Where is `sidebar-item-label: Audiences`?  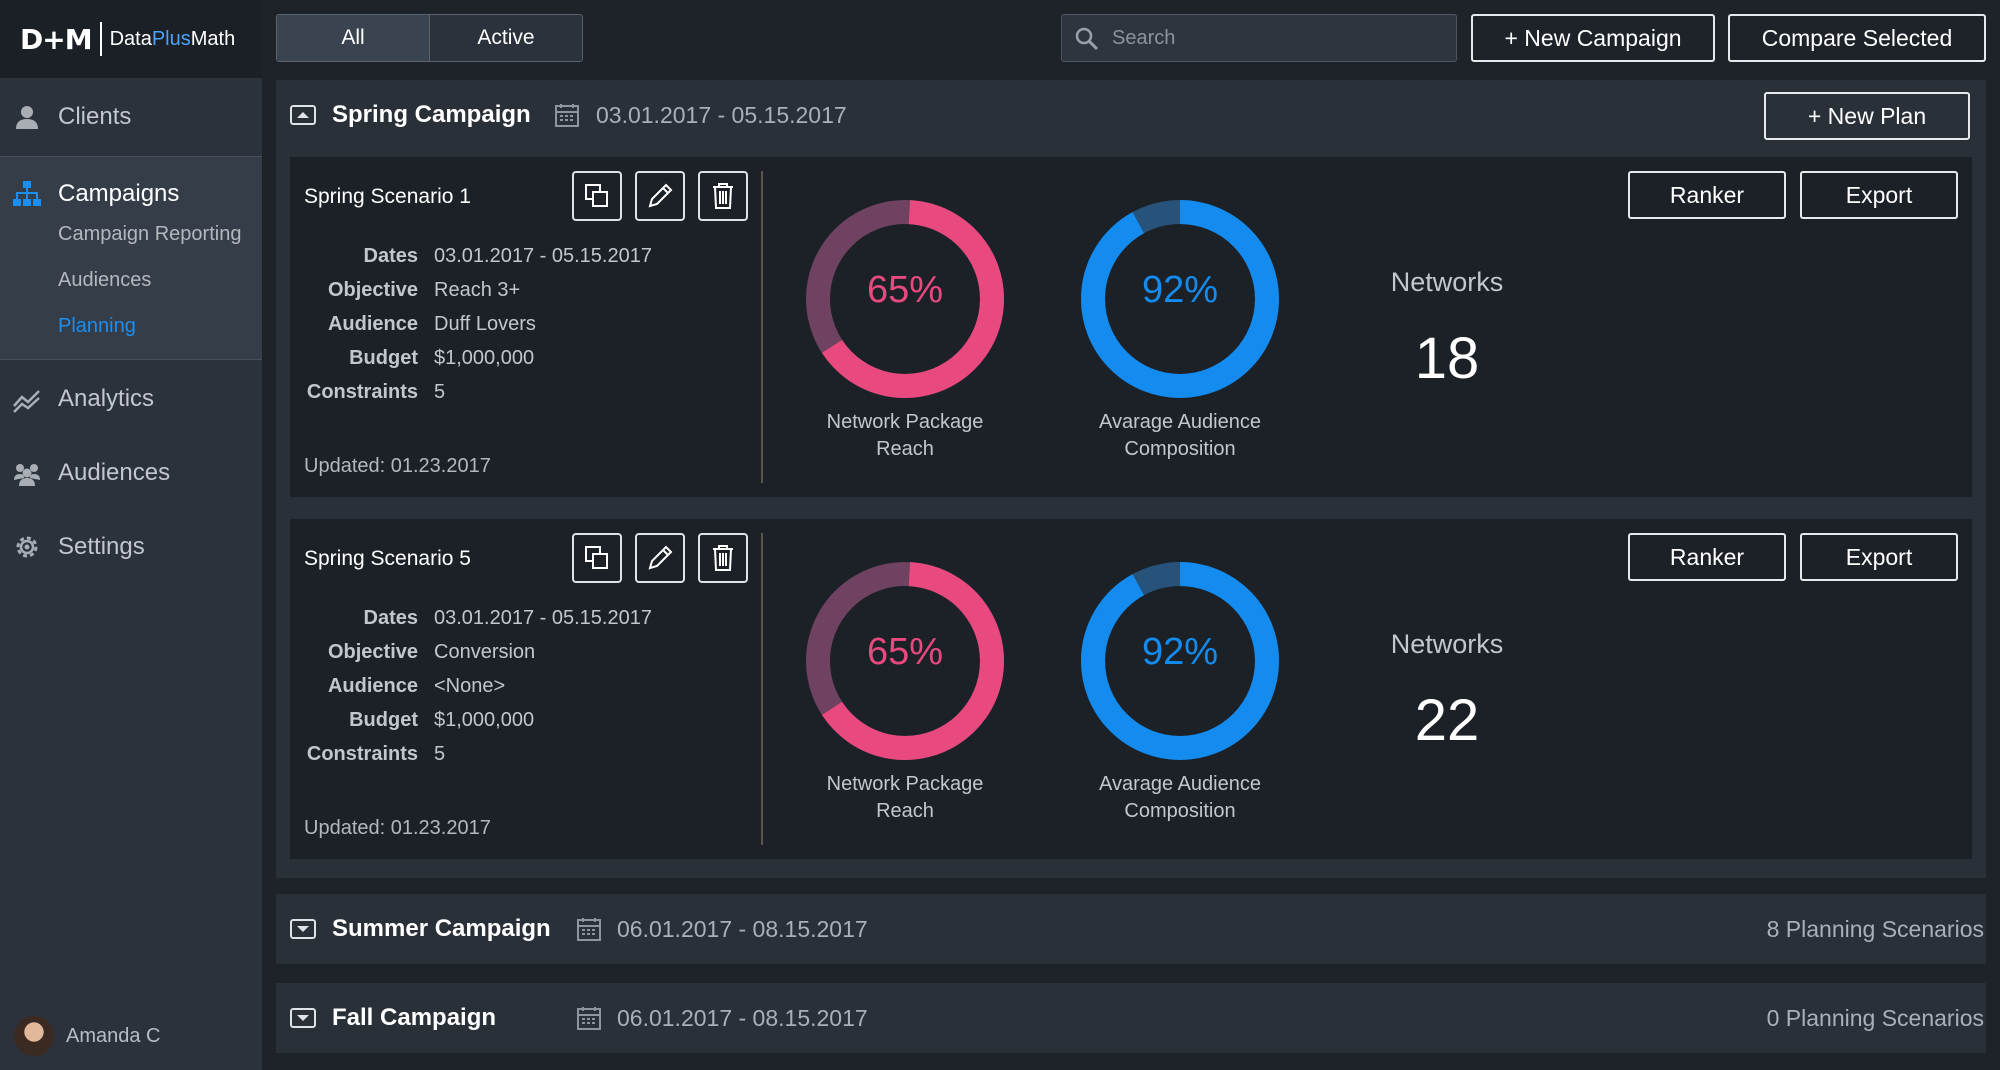 sidebar-item-label: Audiences is located at coordinates (114, 472).